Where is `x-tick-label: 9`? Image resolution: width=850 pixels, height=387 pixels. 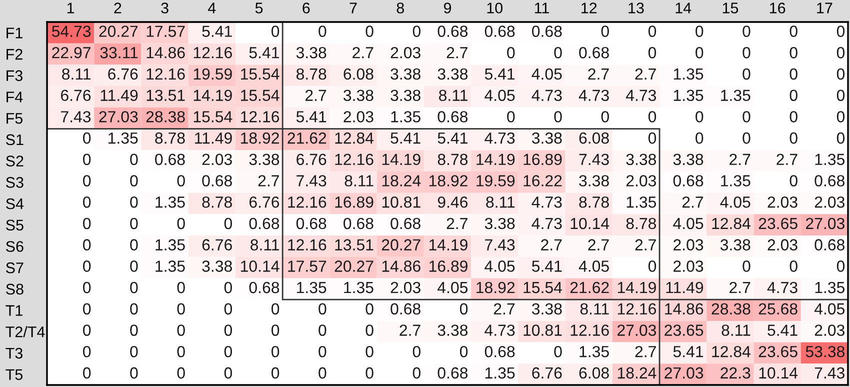 x-tick-label: 9 is located at coordinates (448, 8).